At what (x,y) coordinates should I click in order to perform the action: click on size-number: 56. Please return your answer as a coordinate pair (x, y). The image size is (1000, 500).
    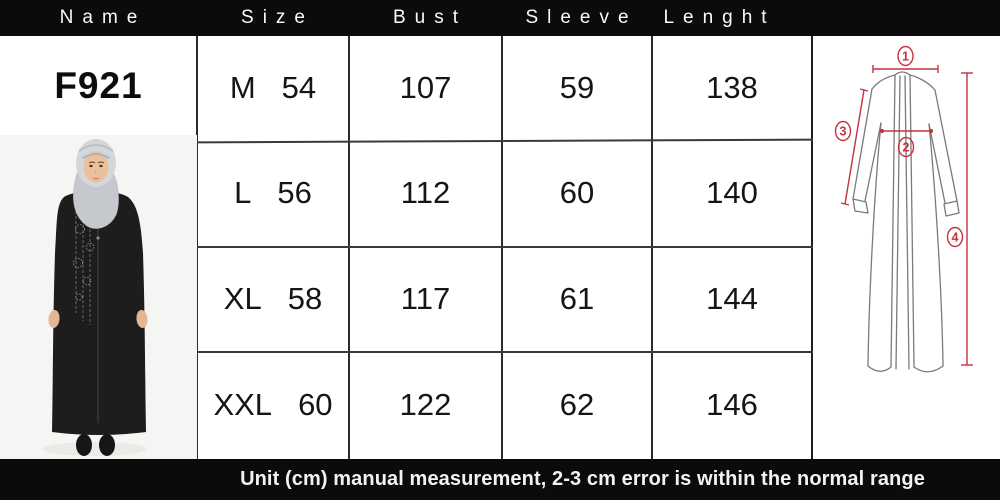
    Looking at the image, I should click on (294, 192).